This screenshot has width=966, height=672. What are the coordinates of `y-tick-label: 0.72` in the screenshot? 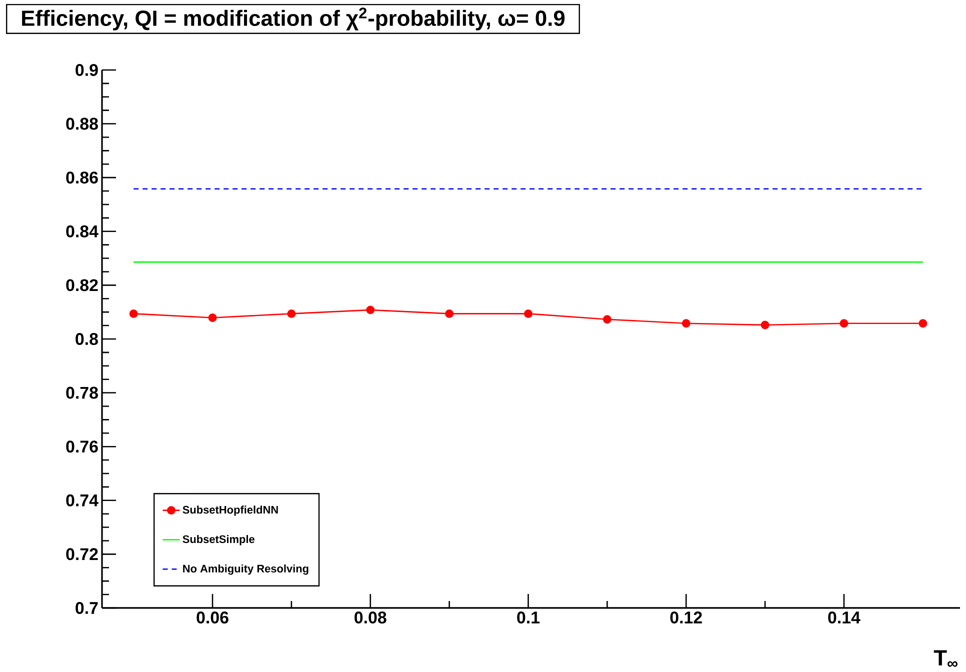 It's located at (82, 554).